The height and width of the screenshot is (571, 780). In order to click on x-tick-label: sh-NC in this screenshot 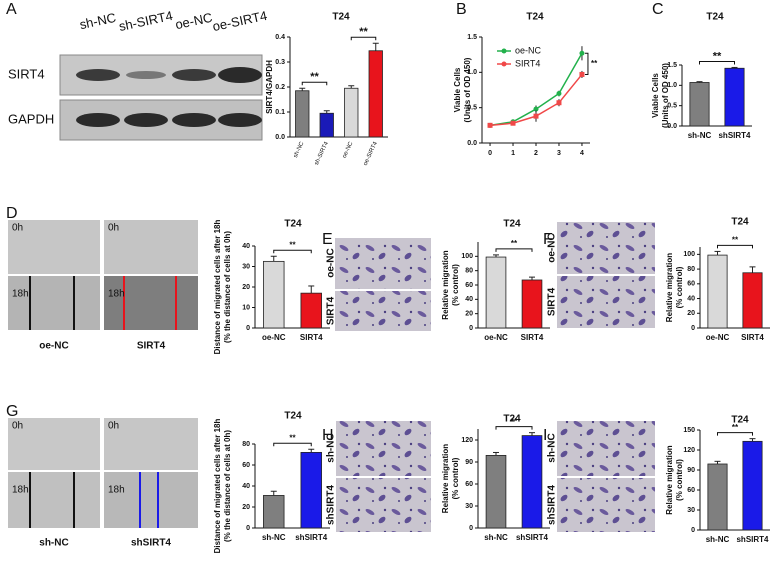, I will do `click(299, 149)`.